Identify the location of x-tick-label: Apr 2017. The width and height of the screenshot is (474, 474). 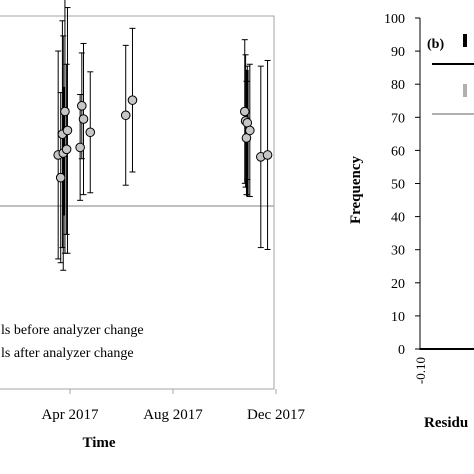
(70, 415).